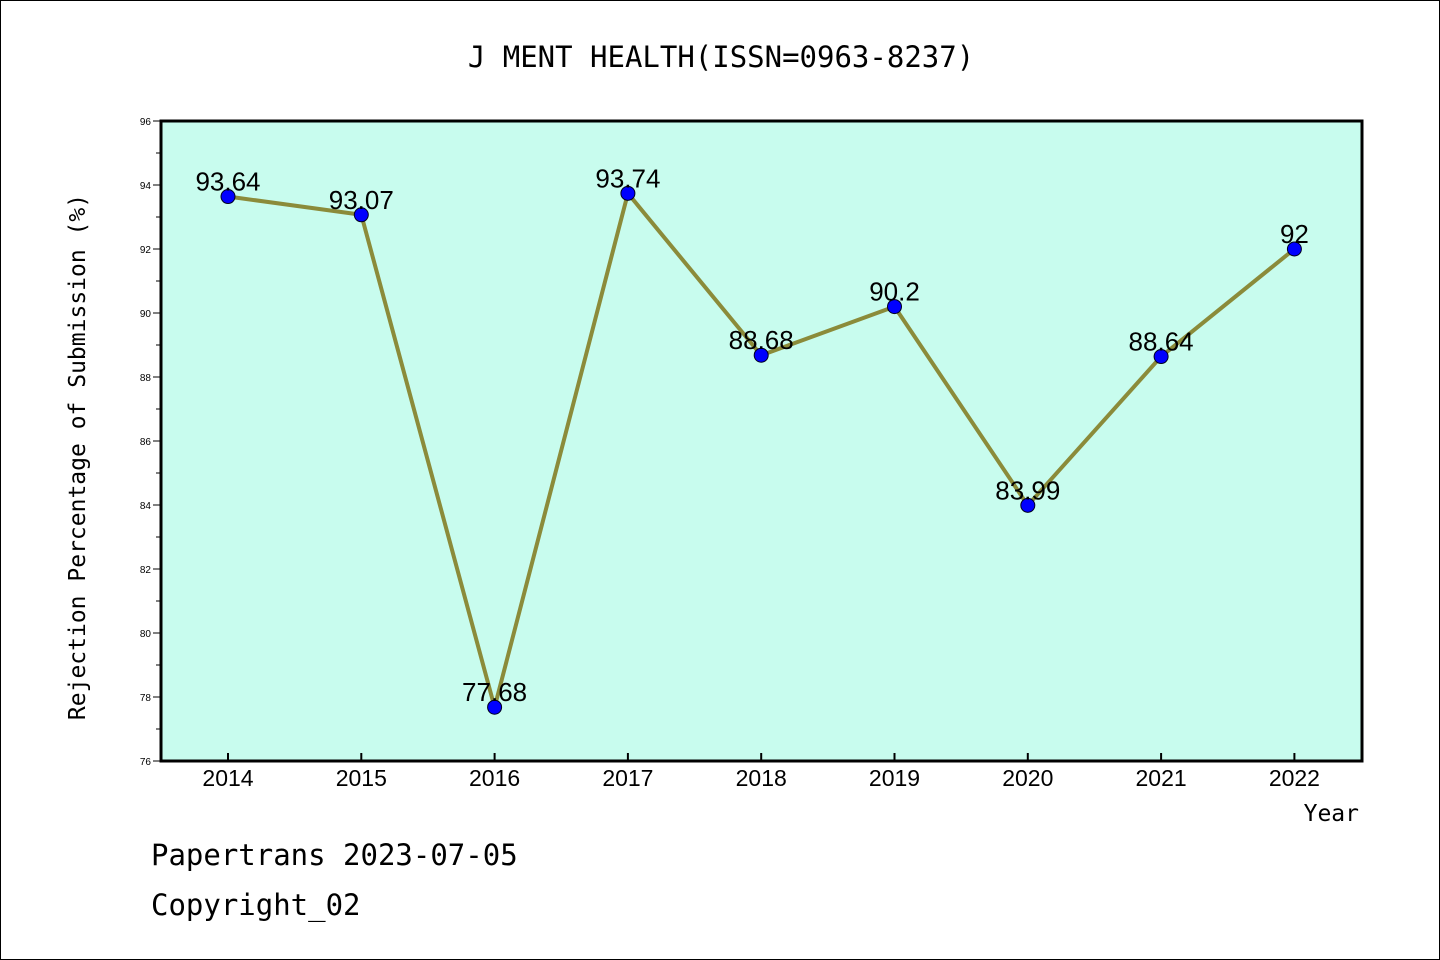 This screenshot has height=960, width=1440. What do you see at coordinates (227, 182) in the screenshot?
I see `data-label: 93.64` at bounding box center [227, 182].